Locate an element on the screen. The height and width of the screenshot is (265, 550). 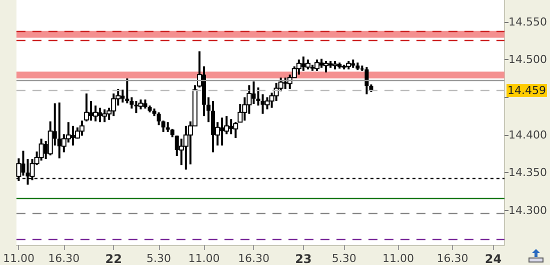
x-tick-label: 22 is located at coordinates (113, 258).